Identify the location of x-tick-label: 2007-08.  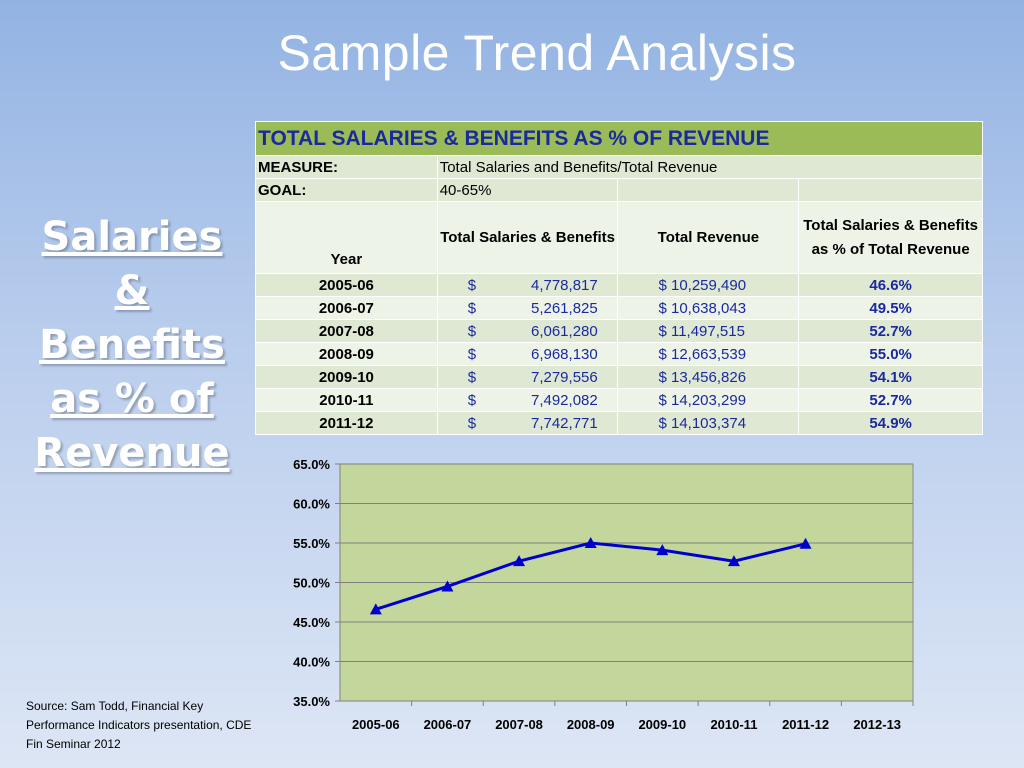
(519, 724).